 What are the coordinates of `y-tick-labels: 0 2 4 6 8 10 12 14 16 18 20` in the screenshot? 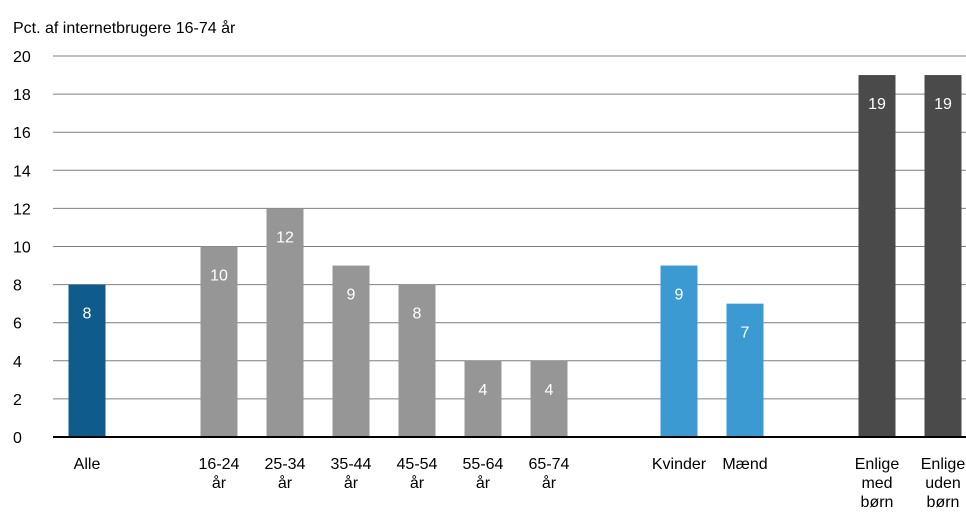 It's located at (22, 248).